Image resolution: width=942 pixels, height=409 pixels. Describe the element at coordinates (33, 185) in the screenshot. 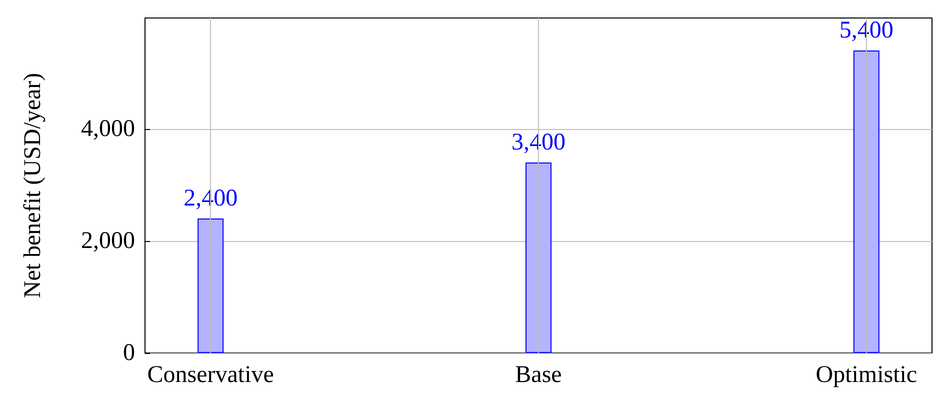

I see `y-axis-title: Net benefit (USD/year)` at that location.